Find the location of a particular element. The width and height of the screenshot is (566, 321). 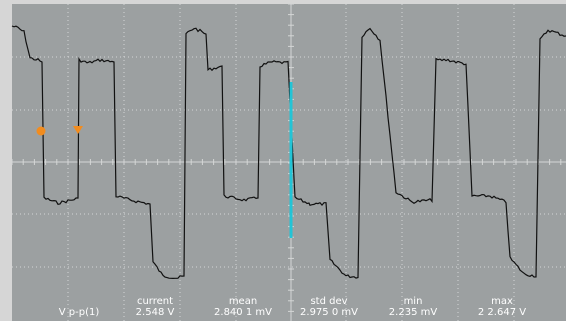

trigger-position-marker is located at coordinates (78, 130).